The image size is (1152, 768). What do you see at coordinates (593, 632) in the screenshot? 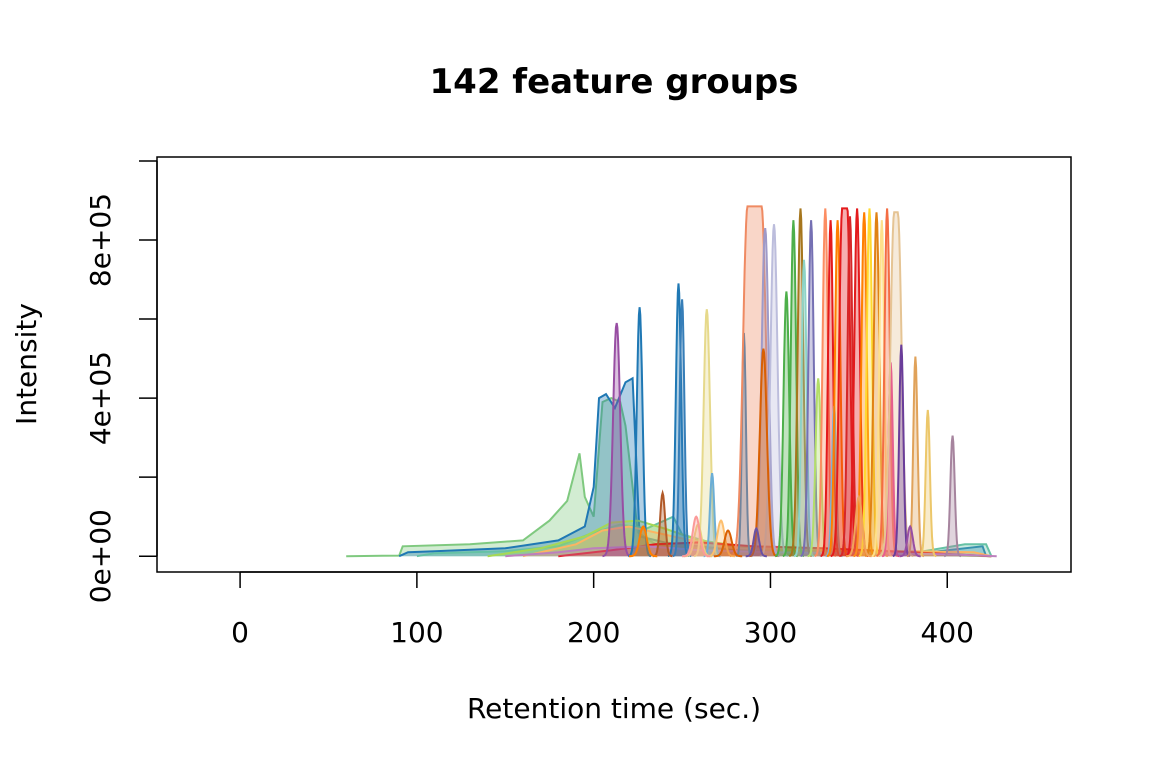
I see `x-tick-label: 200` at bounding box center [593, 632].